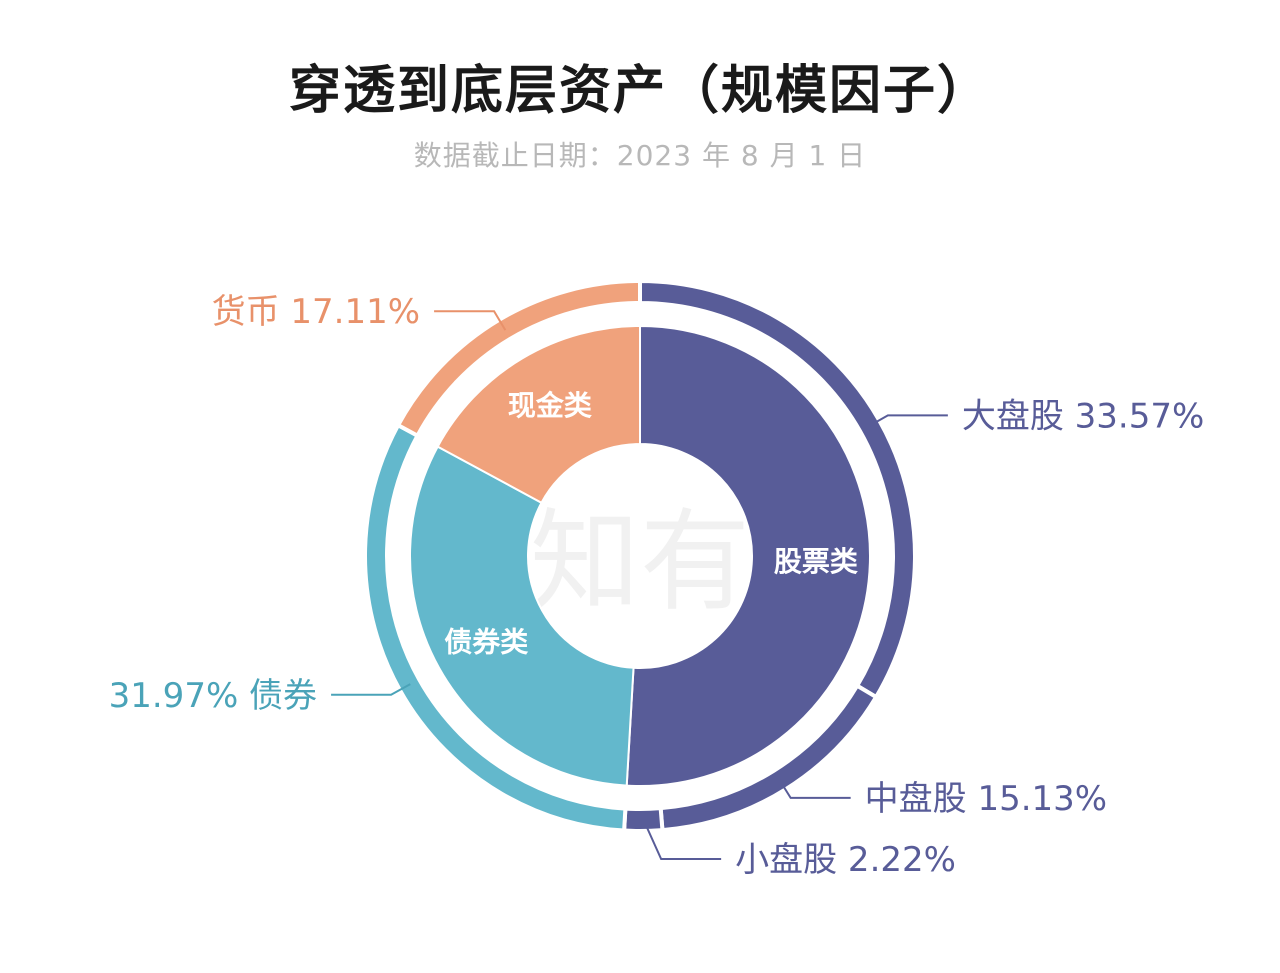  Describe the element at coordinates (816, 561) in the screenshot. I see `inner-slice-label: 股票类` at that location.